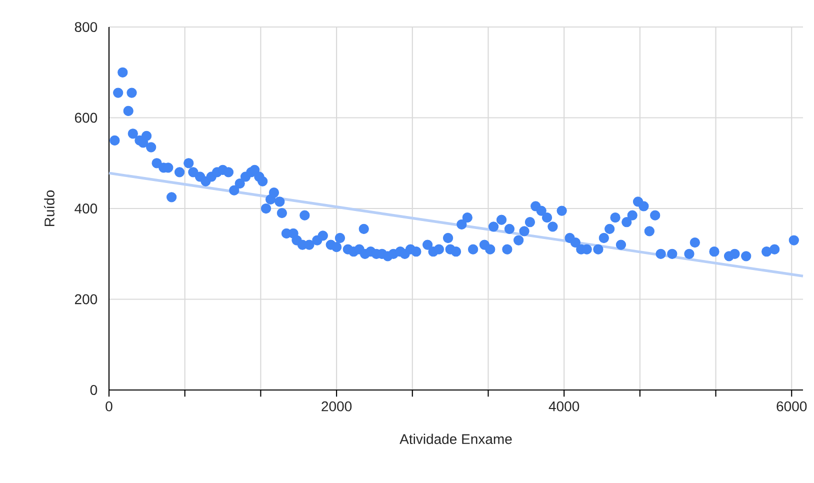  Describe the element at coordinates (49, 208) in the screenshot. I see `y-axis-title: Ruído` at that location.